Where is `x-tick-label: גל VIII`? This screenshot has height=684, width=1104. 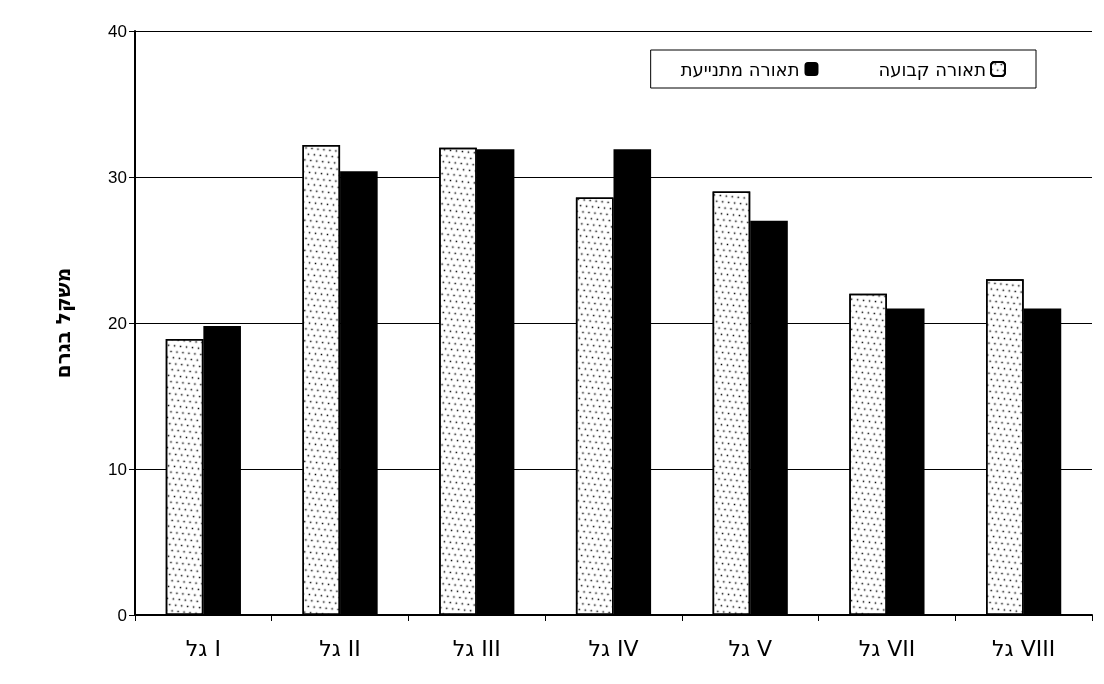 x-tick-label: גל VIII is located at coordinates (1024, 648).